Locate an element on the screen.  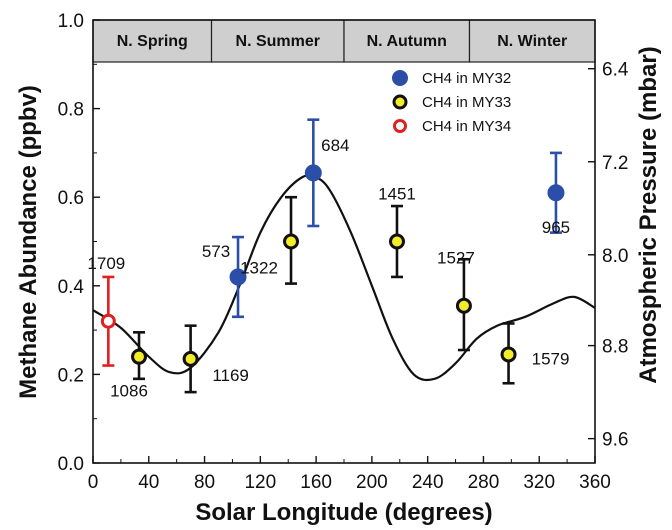
y-axis-title: Methane Abundance (ppbv) is located at coordinates (28, 242).